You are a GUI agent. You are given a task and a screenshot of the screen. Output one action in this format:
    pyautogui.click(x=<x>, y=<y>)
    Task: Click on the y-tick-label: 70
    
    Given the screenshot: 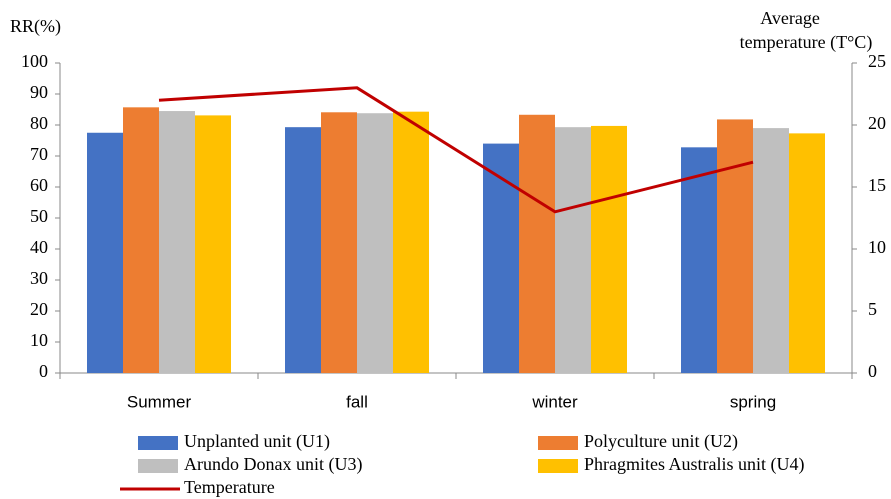 What is the action you would take?
    pyautogui.click(x=39, y=154)
    